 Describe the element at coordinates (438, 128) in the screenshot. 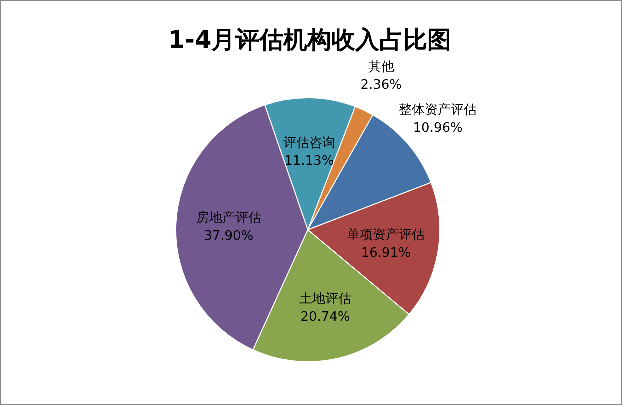

I see `data-label: 10.96%` at that location.